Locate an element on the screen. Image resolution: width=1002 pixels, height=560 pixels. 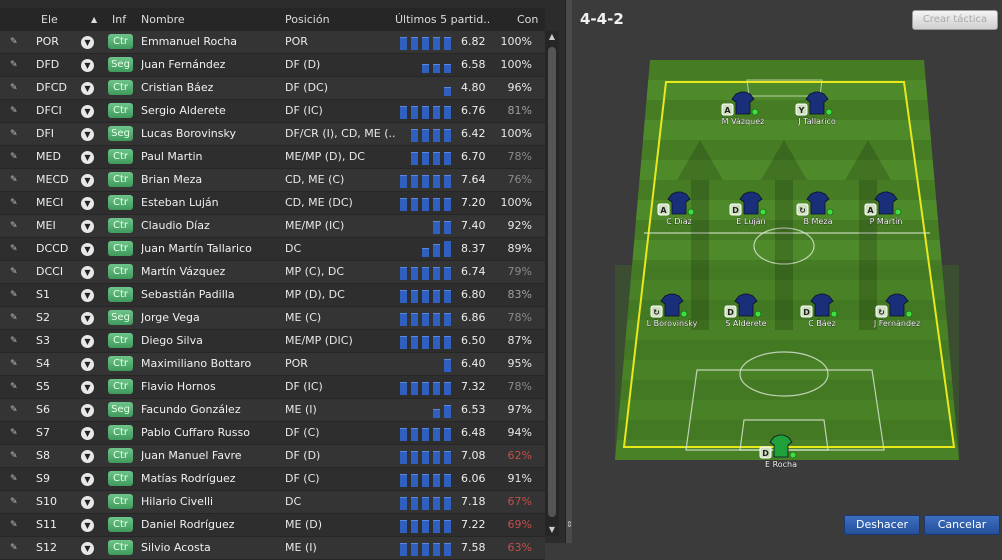
player-name: Facundo González is located at coordinates (191, 409).